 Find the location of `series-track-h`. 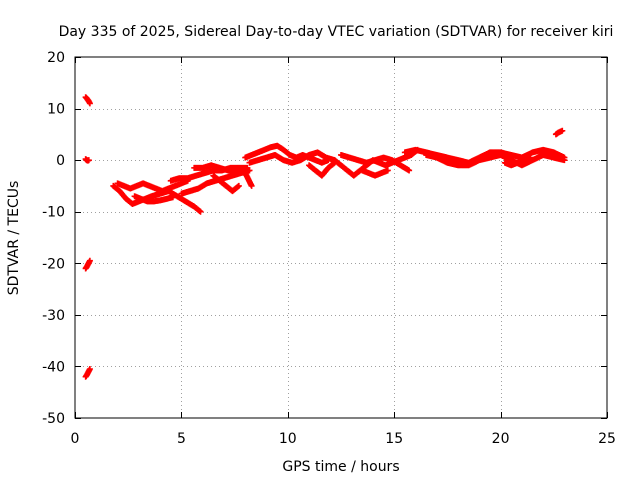

series-track-h is located at coordinates (287, 154).